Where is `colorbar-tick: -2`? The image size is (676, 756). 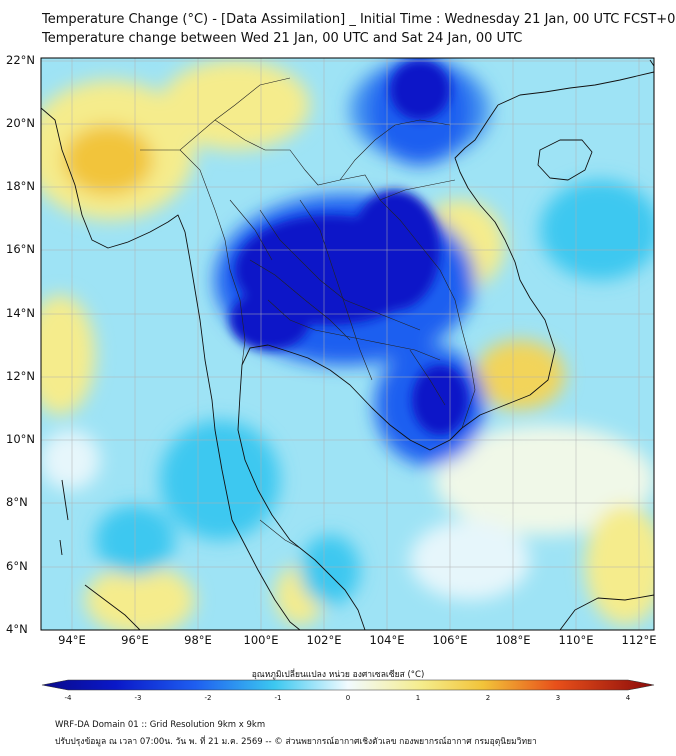
colorbar-tick: -2 is located at coordinates (208, 698).